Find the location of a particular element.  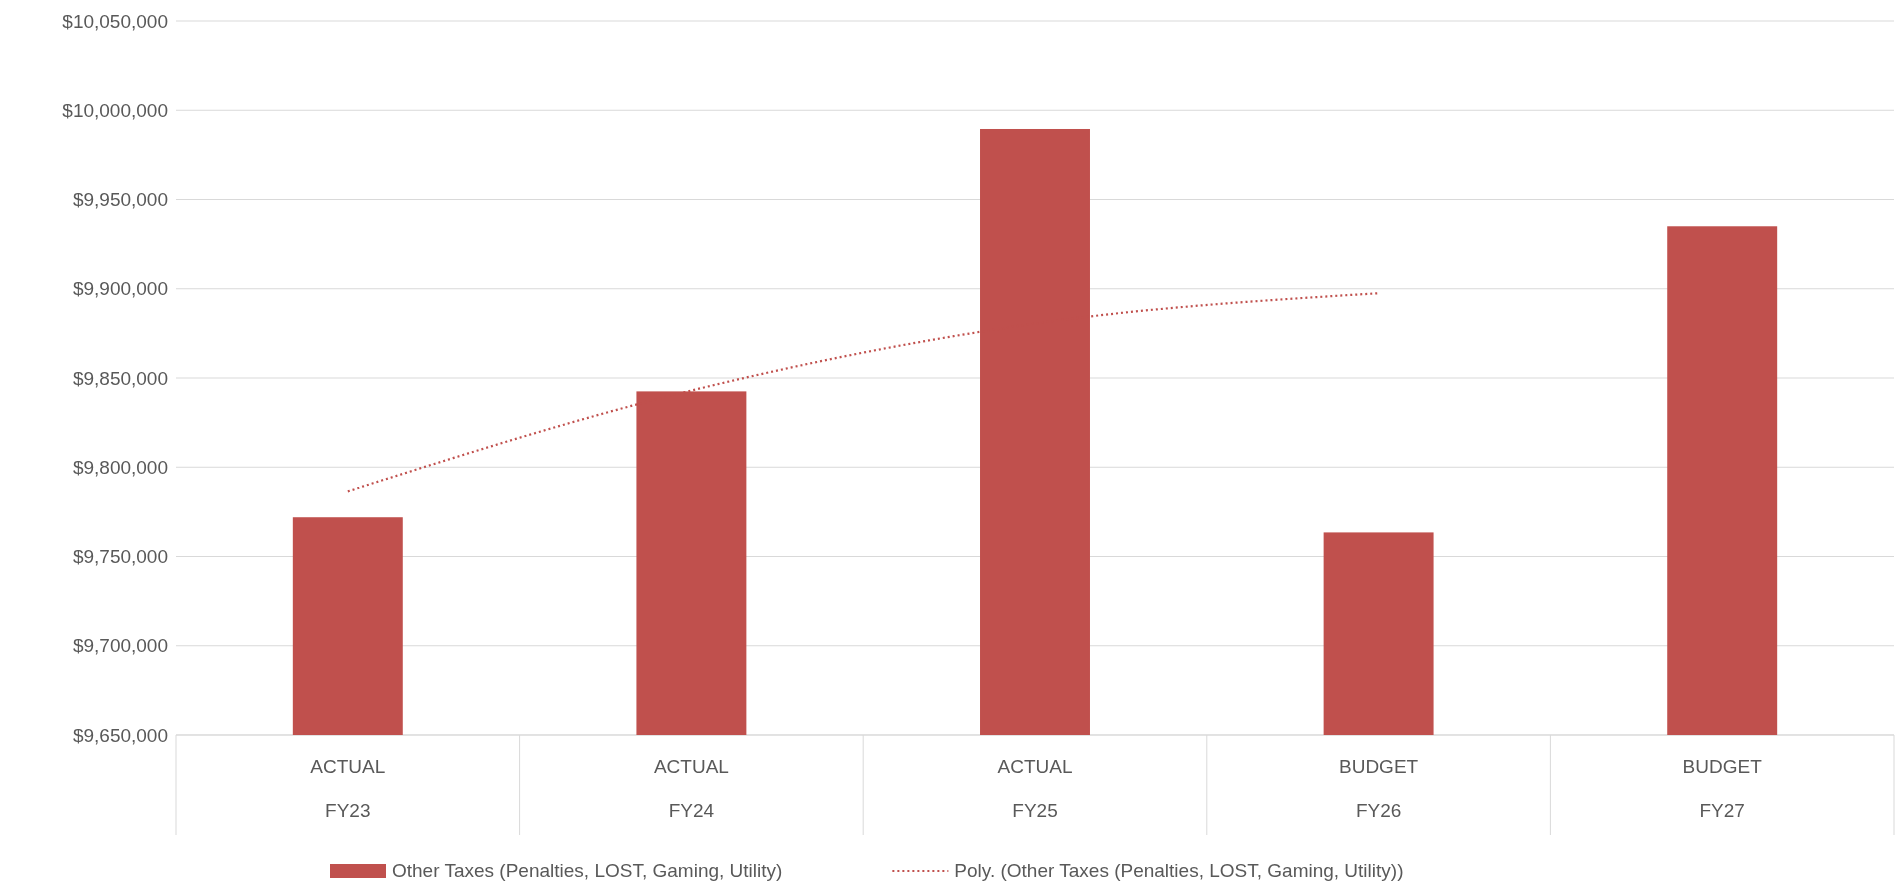

y-tick-label: $9,650,000 is located at coordinates (120, 735).